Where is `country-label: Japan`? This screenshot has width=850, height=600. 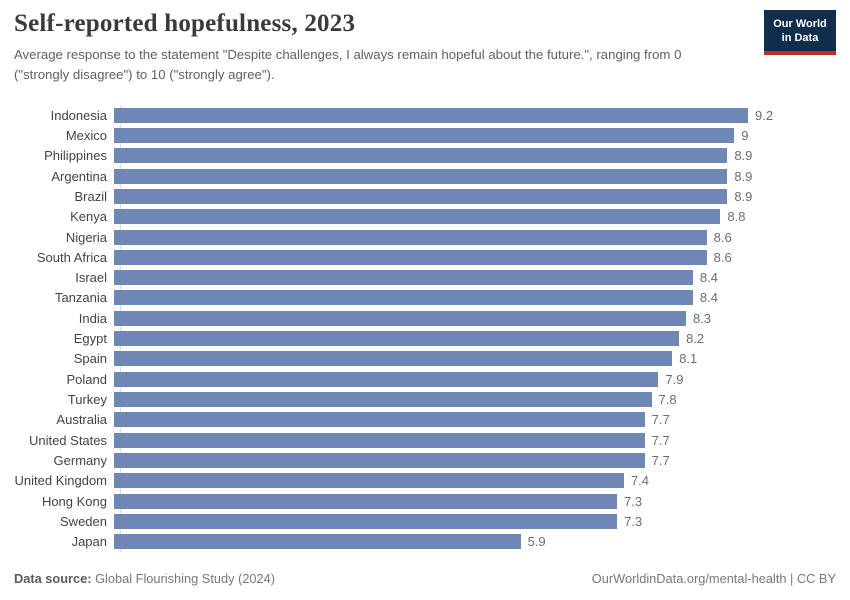 country-label: Japan is located at coordinates (89, 542).